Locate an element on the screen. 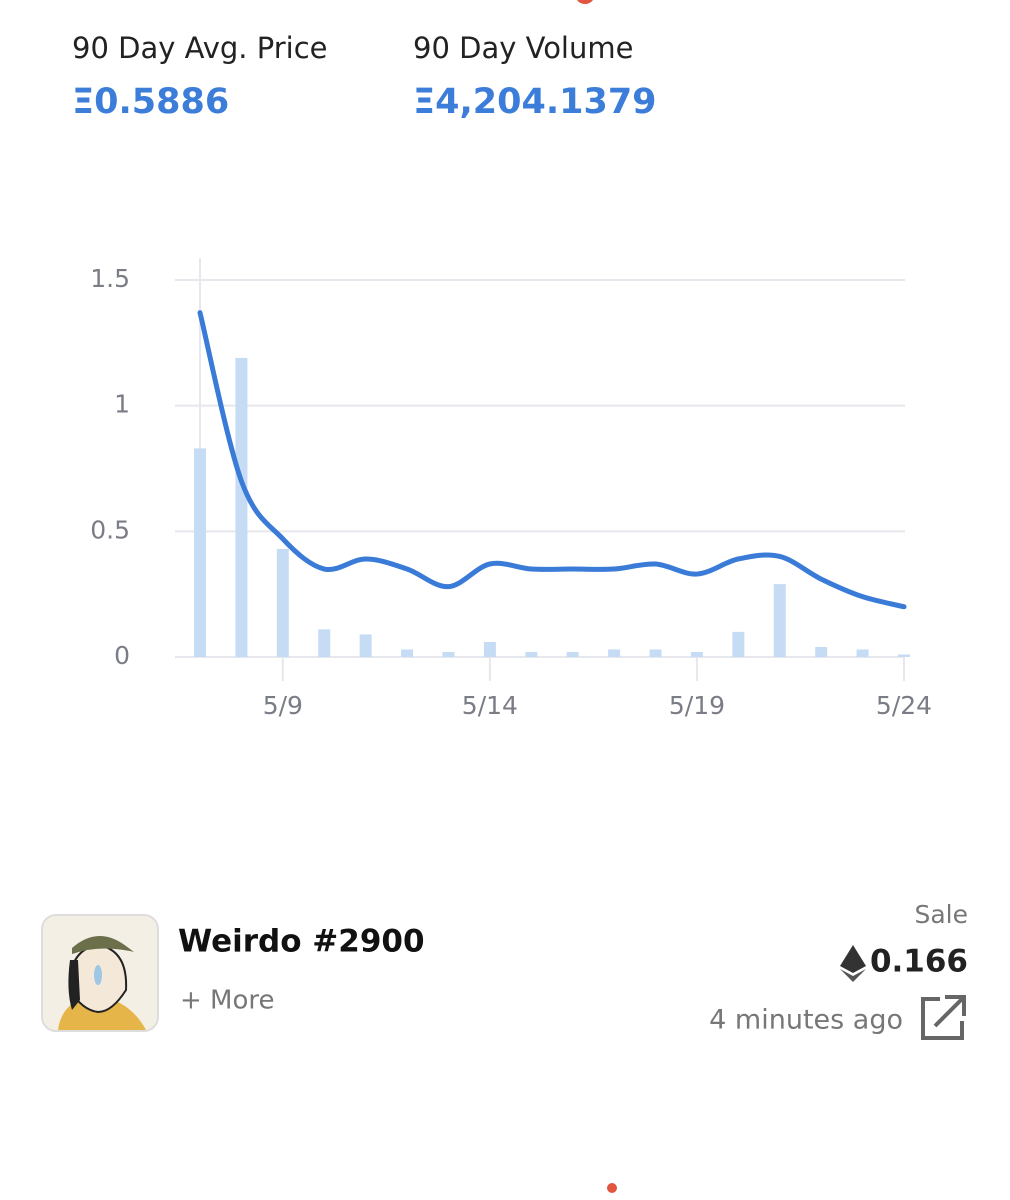 The width and height of the screenshot is (1010, 1200). sale-kind: Sale is located at coordinates (941, 914).